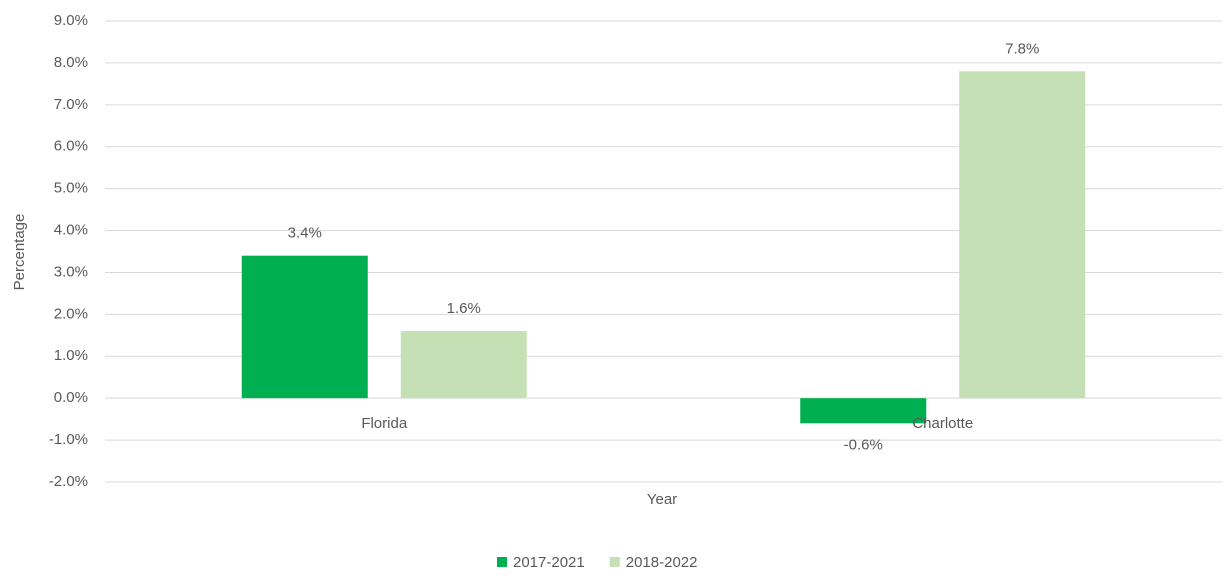  Describe the element at coordinates (942, 423) in the screenshot. I see `x-tick-label: Charlotte` at that location.